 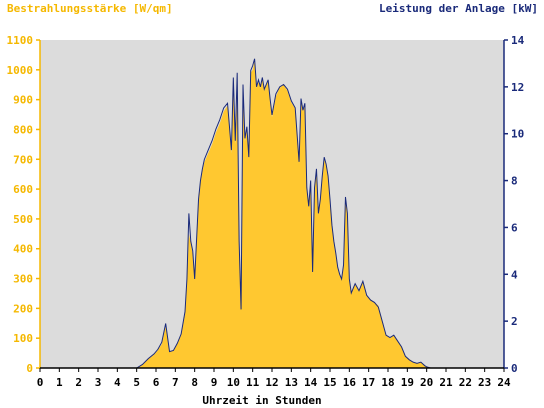 What do you see at coordinates (311, 382) in the screenshot?
I see `x-tick-label: 14` at bounding box center [311, 382].